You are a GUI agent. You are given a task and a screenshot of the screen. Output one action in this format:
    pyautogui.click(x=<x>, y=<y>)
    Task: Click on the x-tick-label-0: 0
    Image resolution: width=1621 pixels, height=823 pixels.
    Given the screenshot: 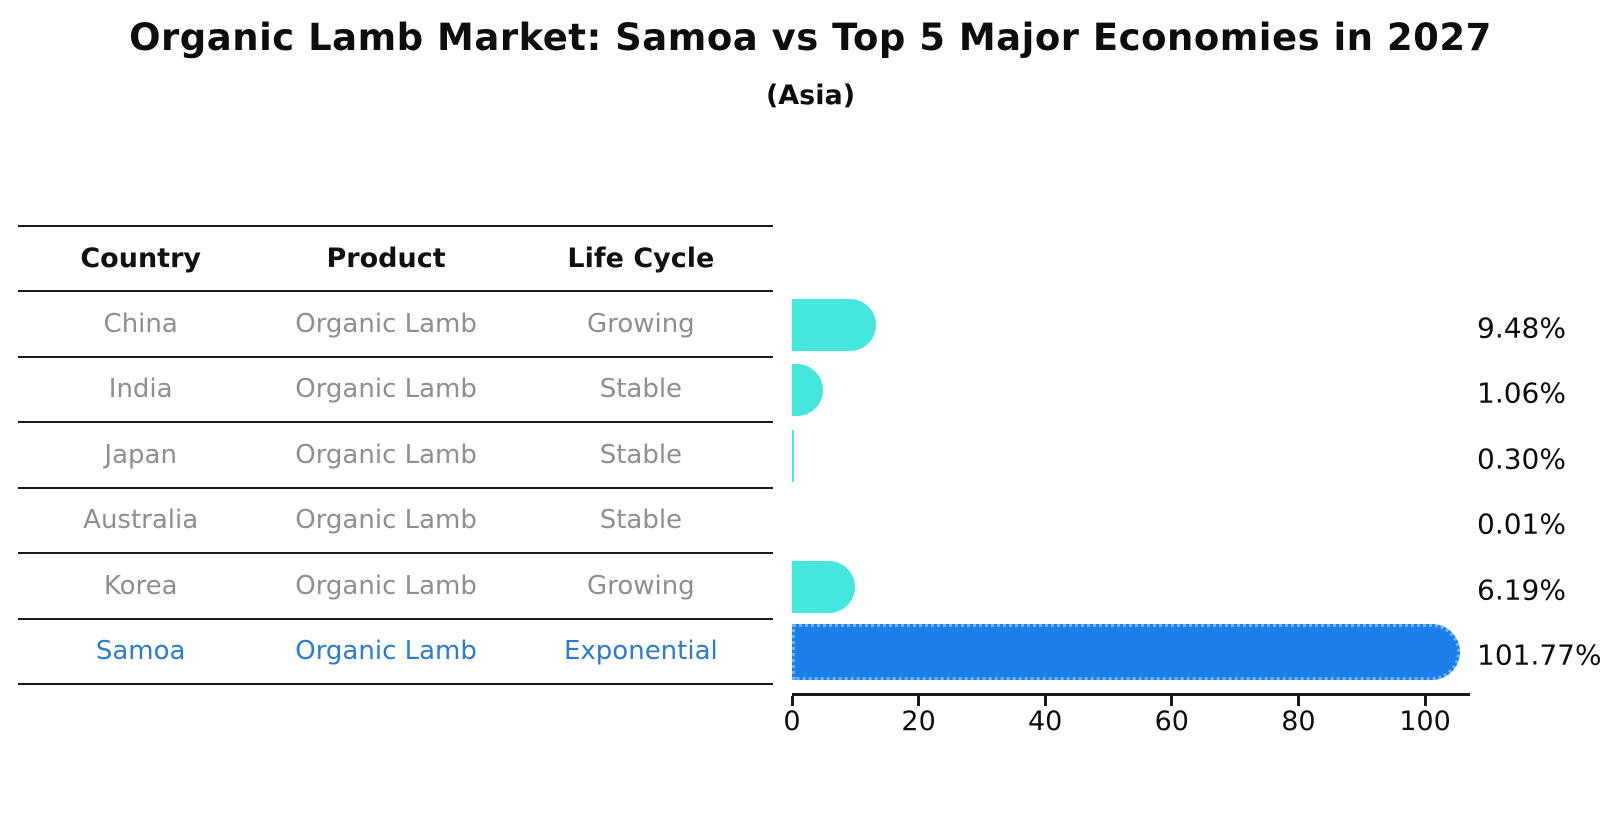 What is the action you would take?
    pyautogui.click(x=792, y=721)
    